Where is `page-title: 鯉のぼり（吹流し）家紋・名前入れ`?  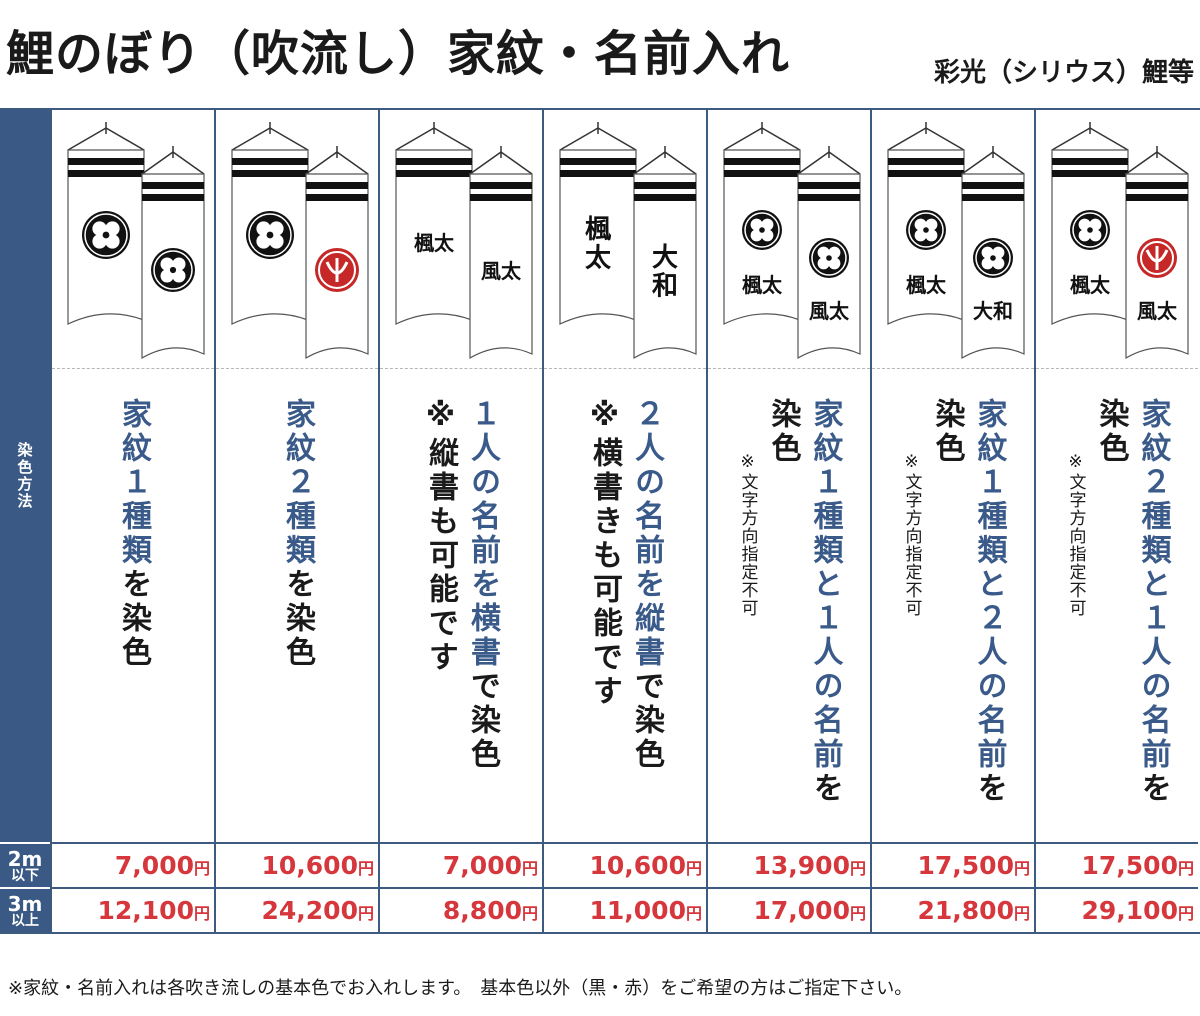 page-title: 鯉のぼり（吹流し）家紋・名前入れ is located at coordinates (398, 54).